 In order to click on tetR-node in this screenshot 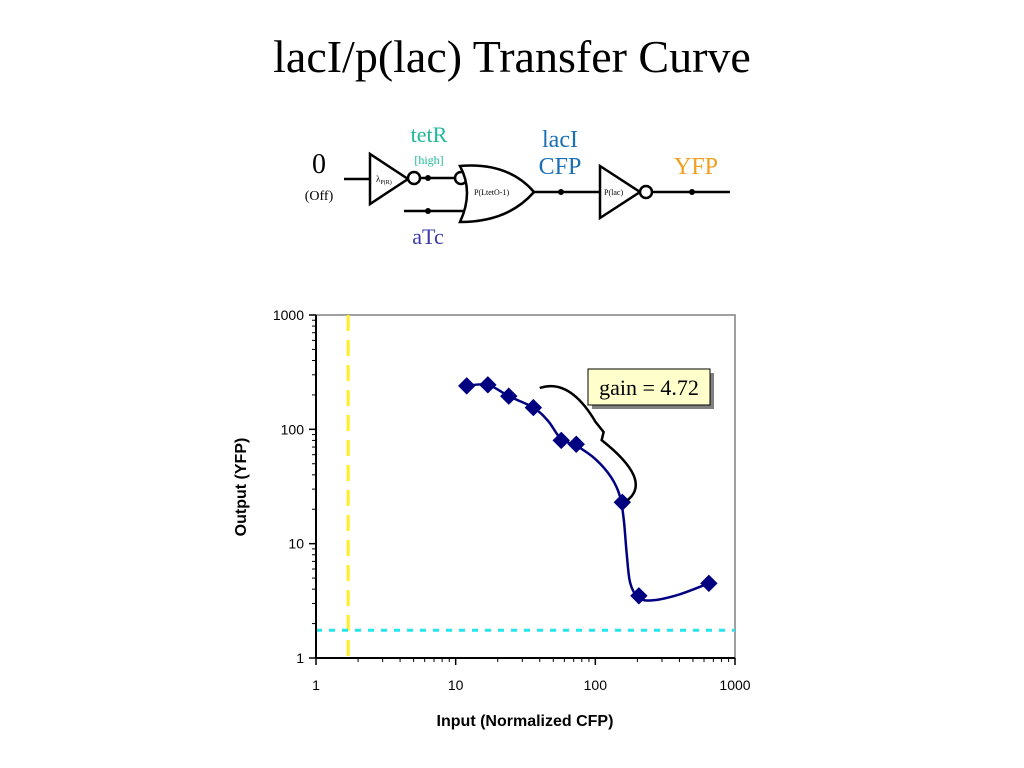, I will do `click(428, 178)`.